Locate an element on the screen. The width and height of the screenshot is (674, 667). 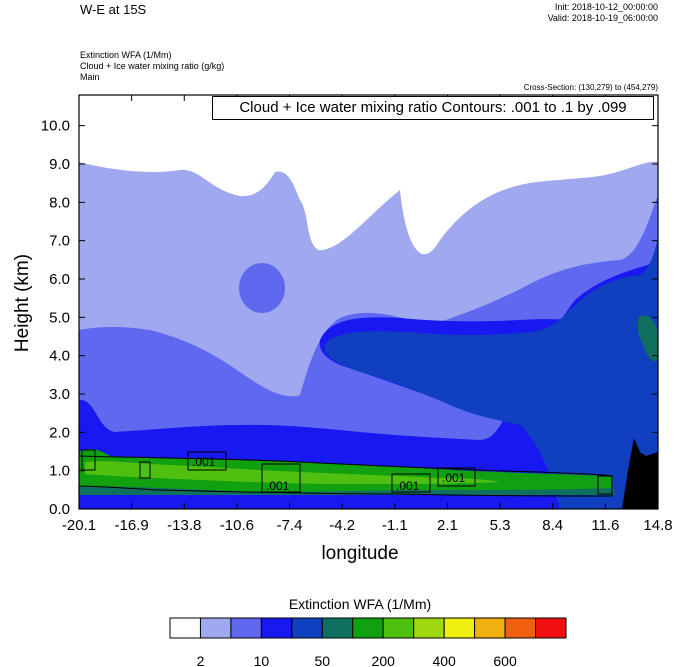
field-label-main: Main is located at coordinates (90, 77).